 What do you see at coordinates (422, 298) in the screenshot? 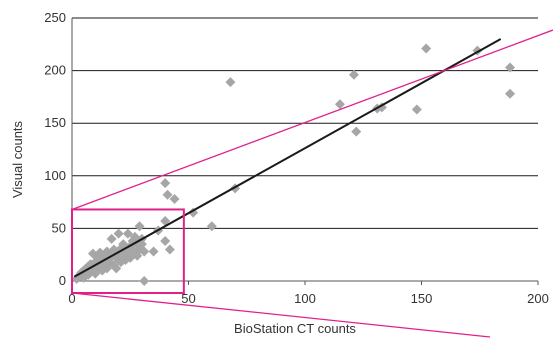
I see `x-tick-label-150: 150` at bounding box center [422, 298].